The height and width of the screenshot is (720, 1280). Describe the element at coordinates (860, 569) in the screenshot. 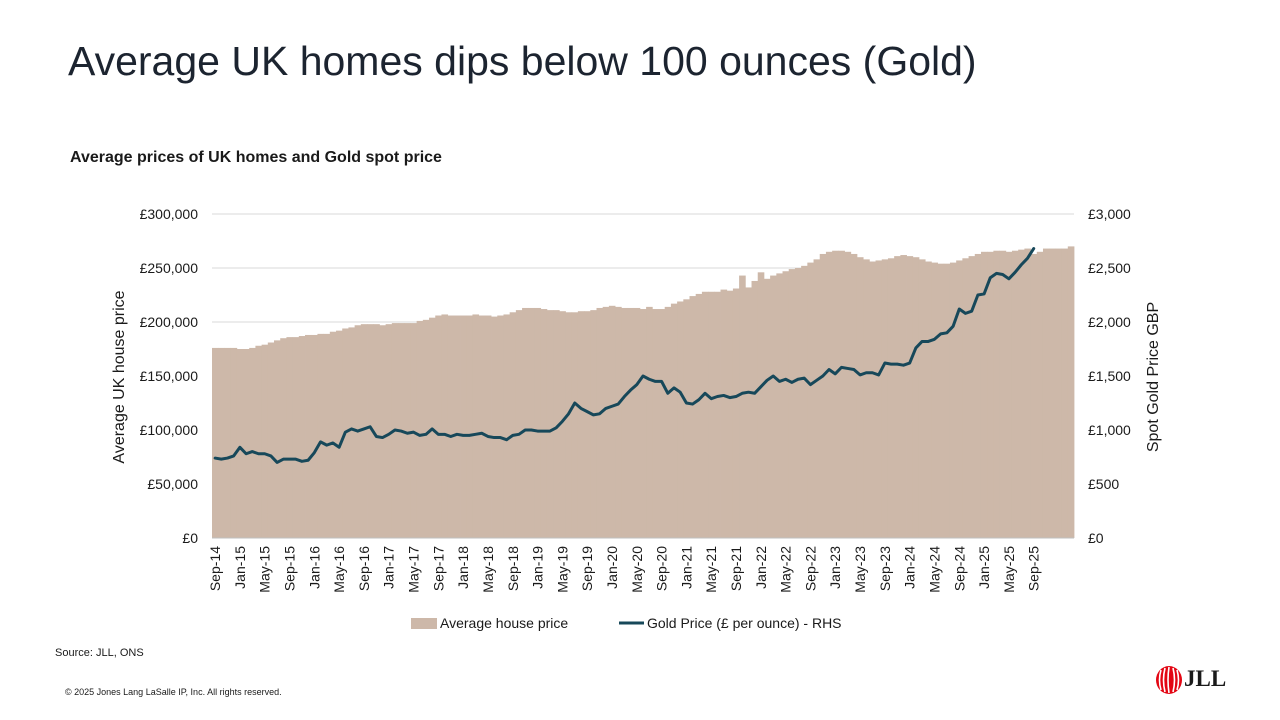

I see `x-tick-label: May-23` at that location.